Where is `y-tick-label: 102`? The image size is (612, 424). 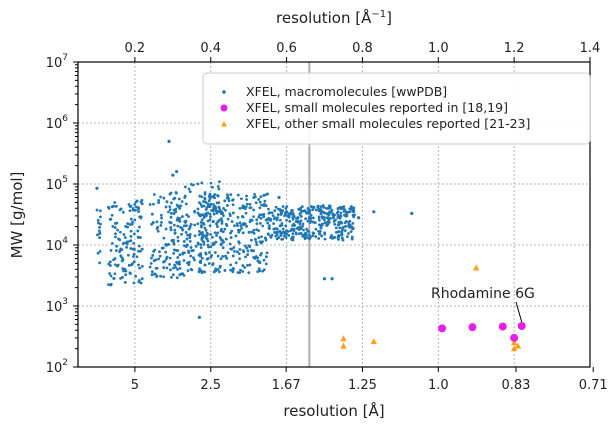
y-tick-label: 102 is located at coordinates (57, 367).